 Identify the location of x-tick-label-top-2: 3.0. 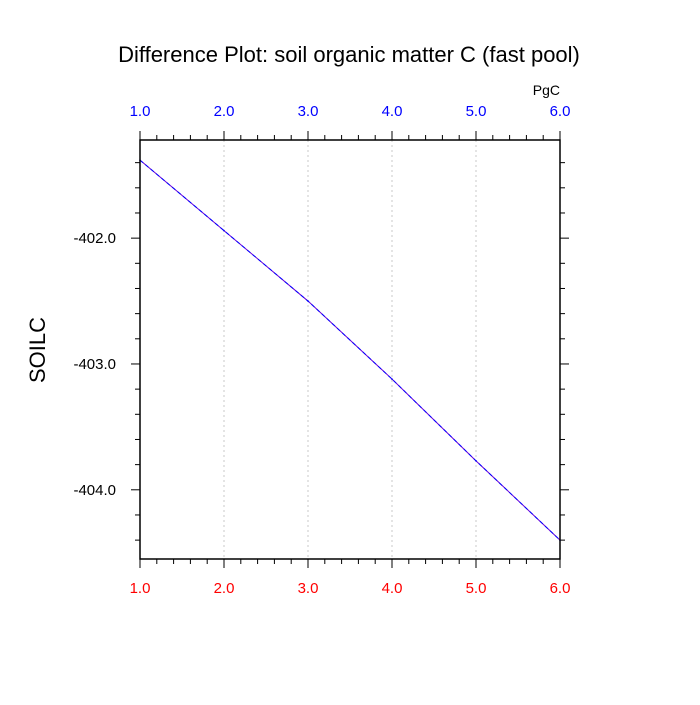
(308, 111).